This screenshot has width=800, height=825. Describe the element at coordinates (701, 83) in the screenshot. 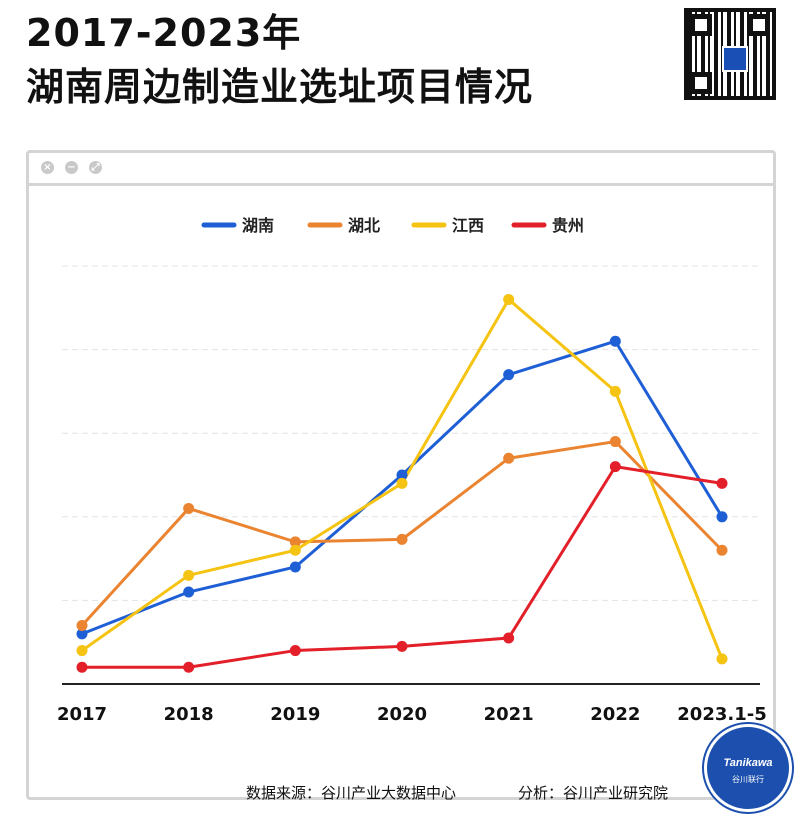

I see `qr-corner-marker` at that location.